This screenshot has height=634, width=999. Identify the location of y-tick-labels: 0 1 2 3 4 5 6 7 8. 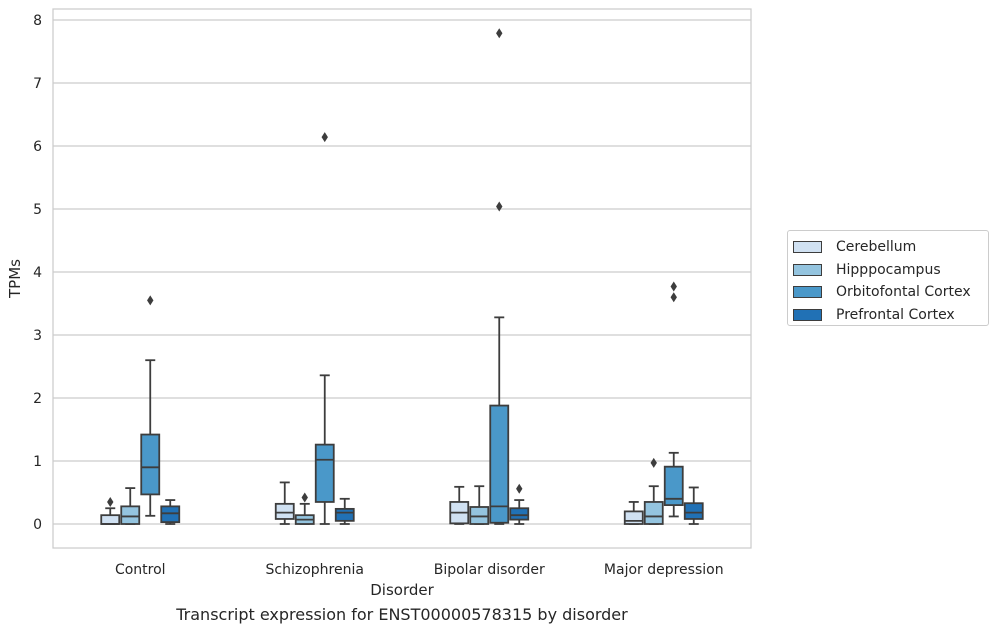
(37, 273).